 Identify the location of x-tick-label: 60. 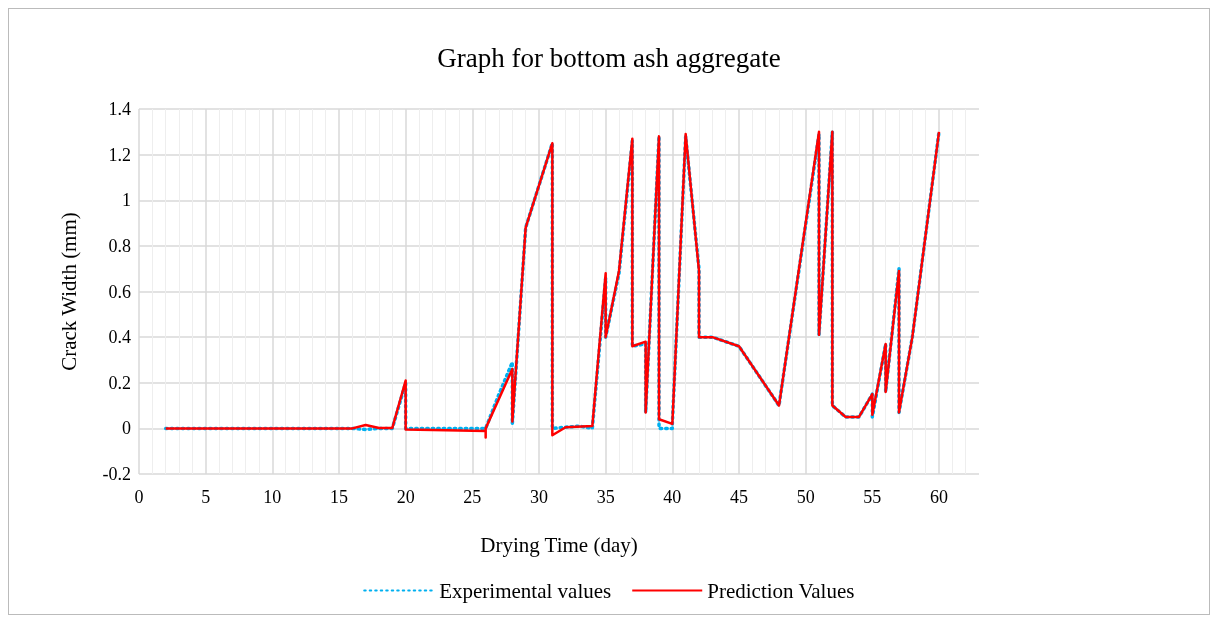
(939, 497).